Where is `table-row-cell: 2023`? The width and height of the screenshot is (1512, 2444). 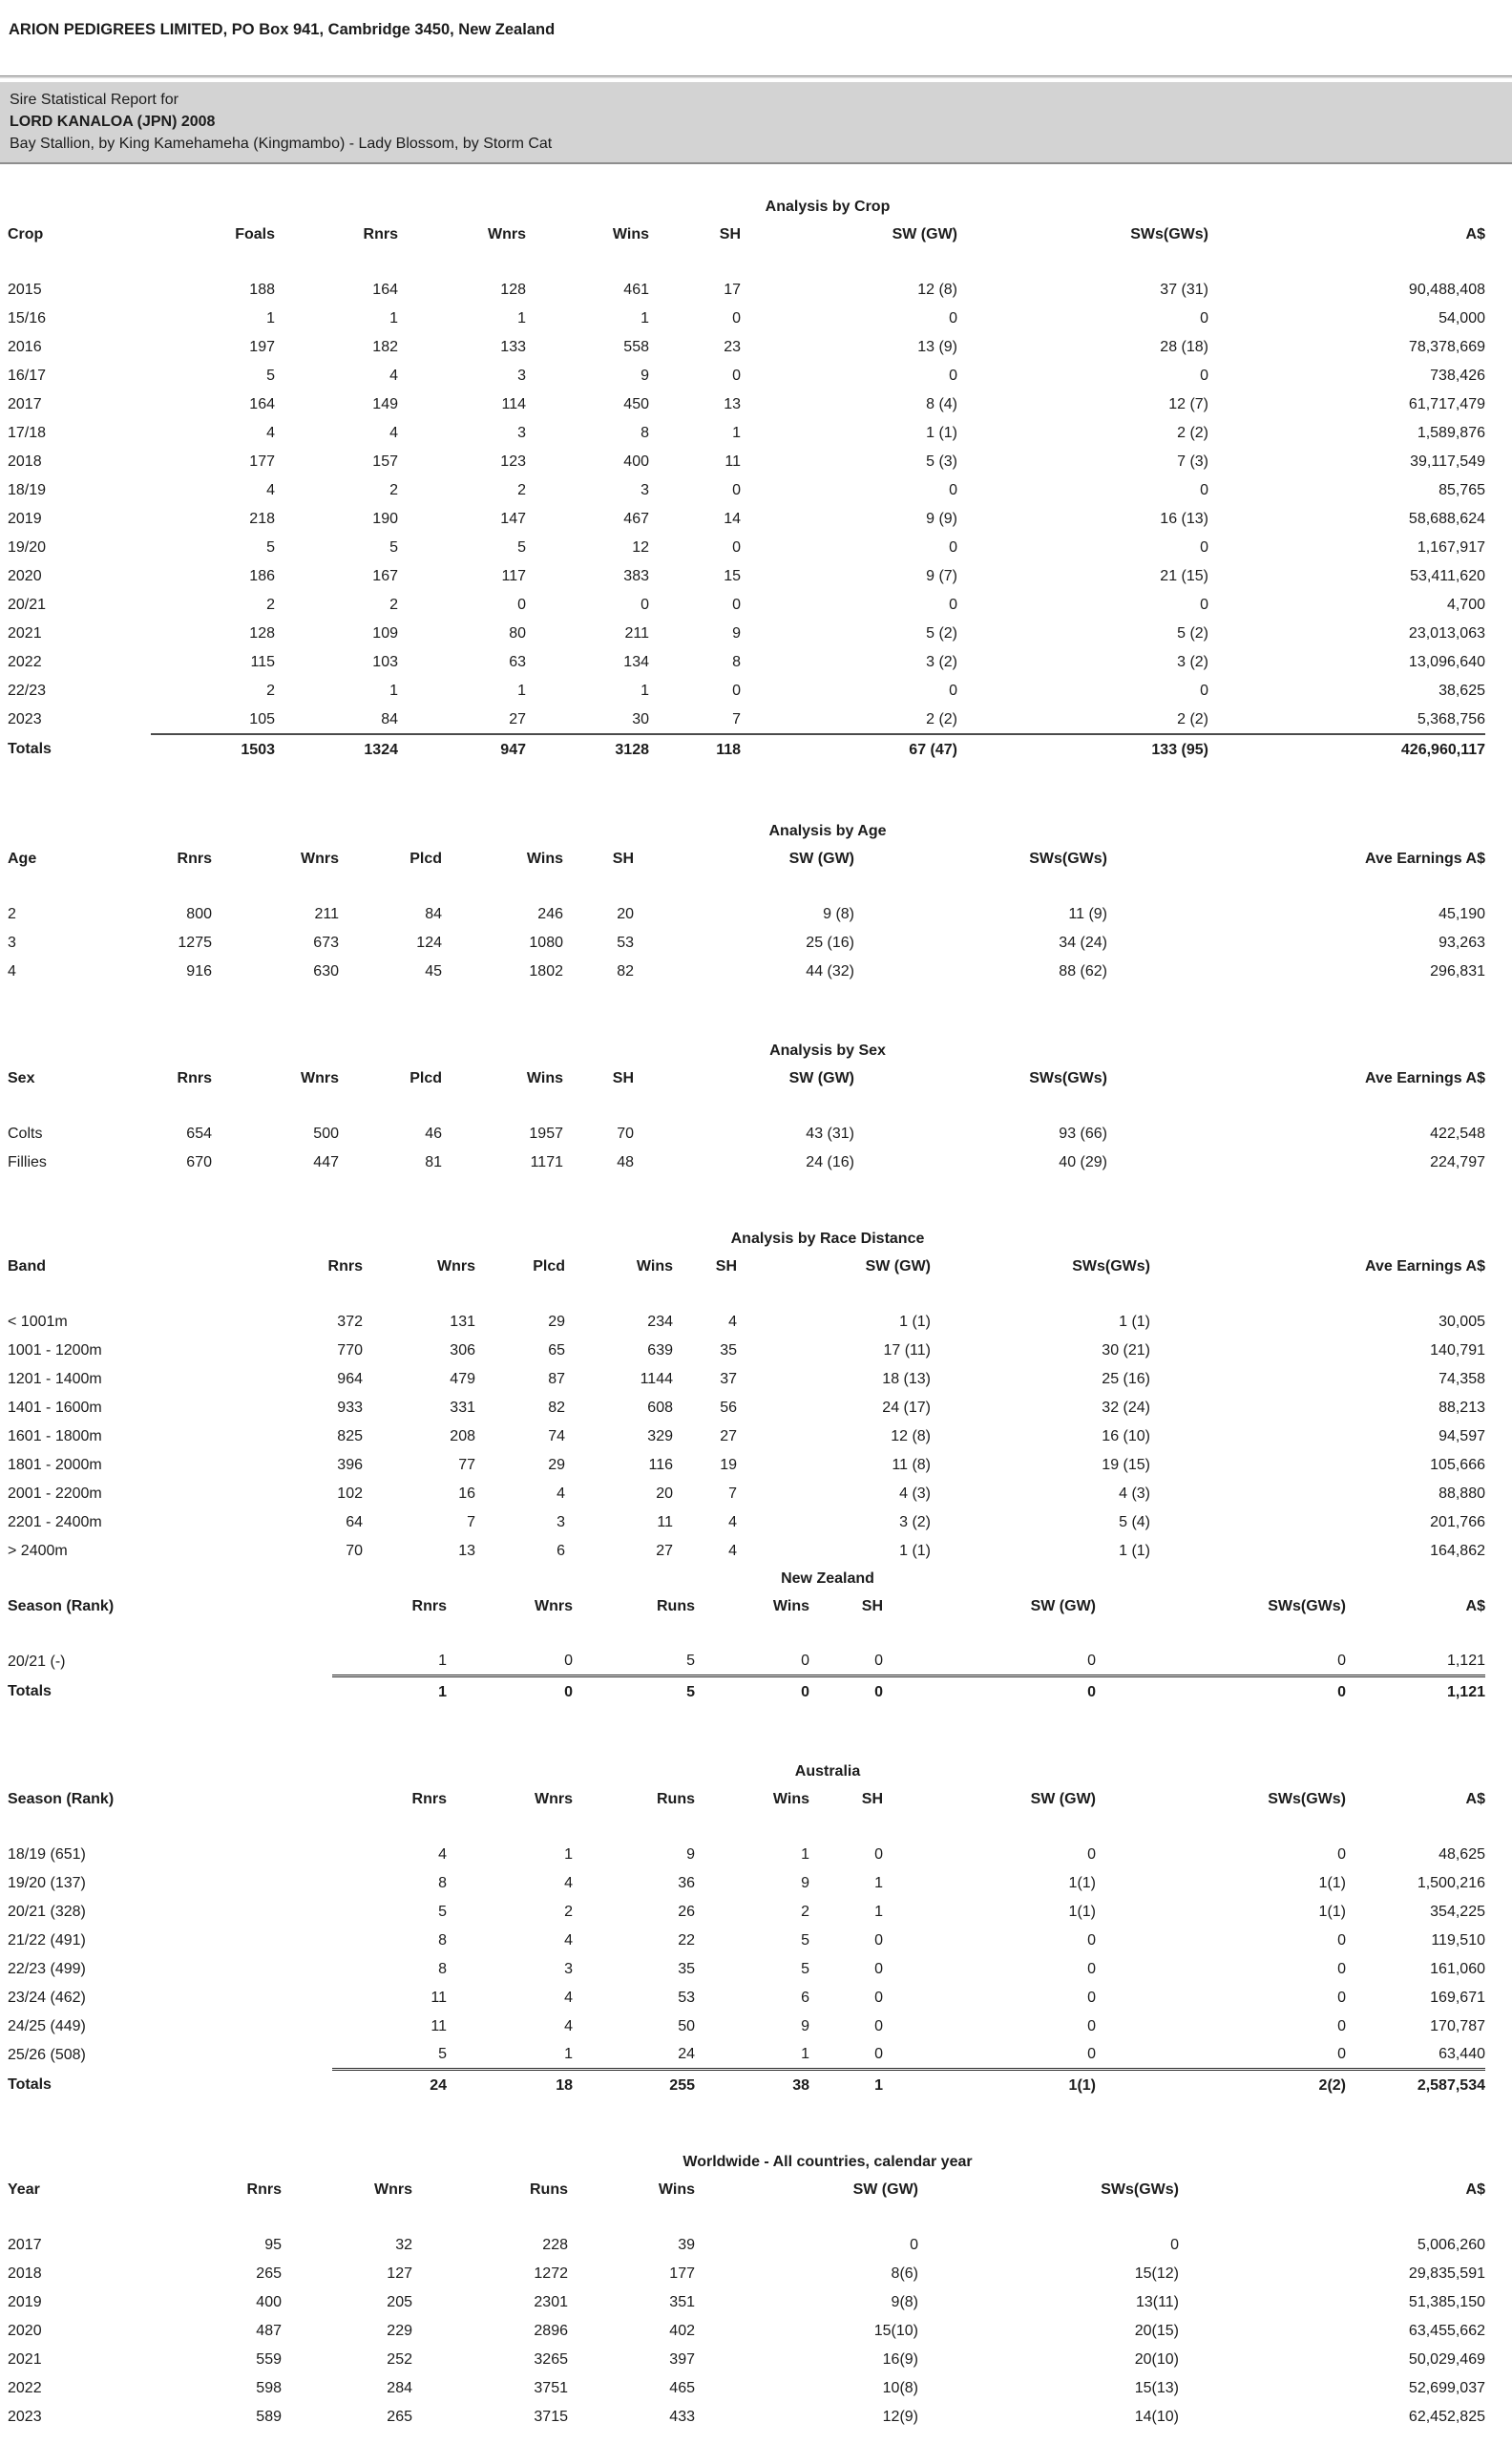
table-row-cell: 2023 is located at coordinates (25, 720).